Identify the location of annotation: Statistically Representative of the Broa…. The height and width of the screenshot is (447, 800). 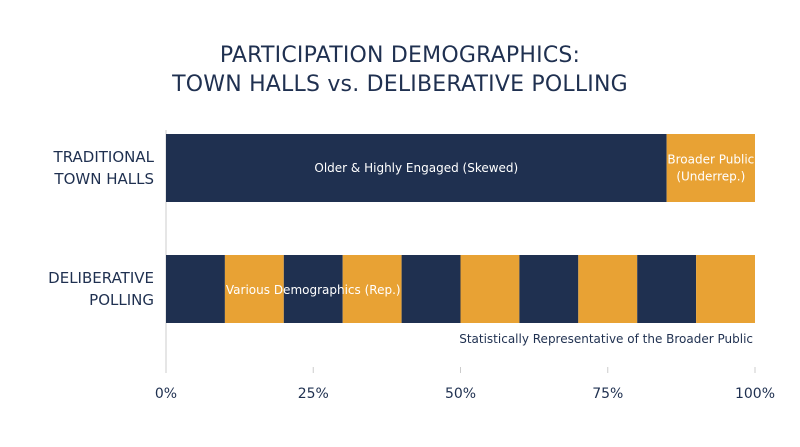
(606, 339).